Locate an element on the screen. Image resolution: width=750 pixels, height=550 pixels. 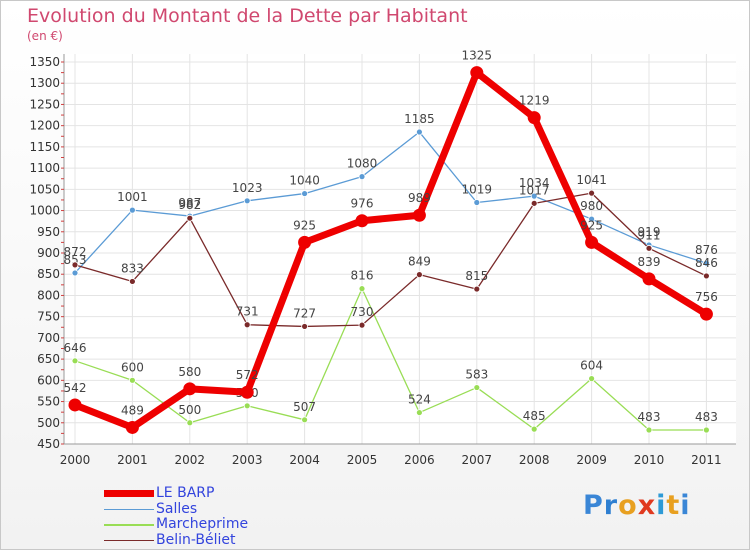
data-label: 833 is located at coordinates (132, 268).